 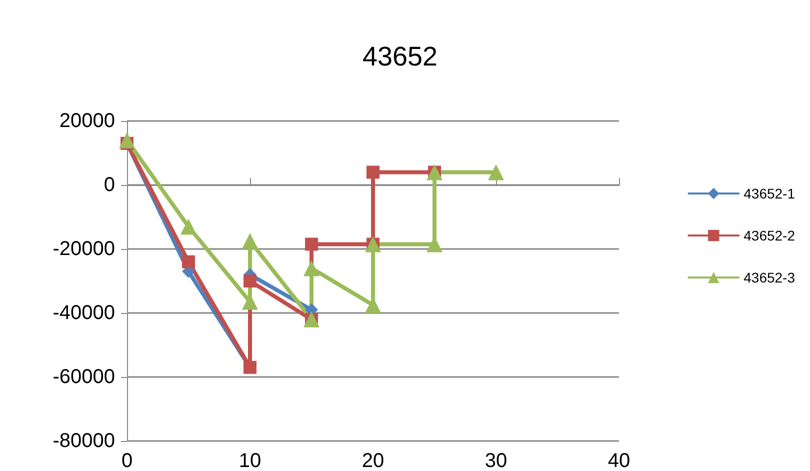 I want to click on y-tick-label: -60000, so click(x=83, y=377).